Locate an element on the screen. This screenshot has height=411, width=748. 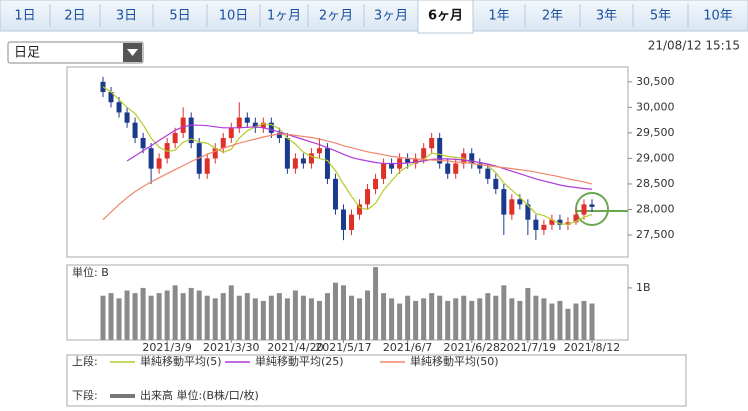
x-tick-label: 2021/7/19 is located at coordinates (528, 347).